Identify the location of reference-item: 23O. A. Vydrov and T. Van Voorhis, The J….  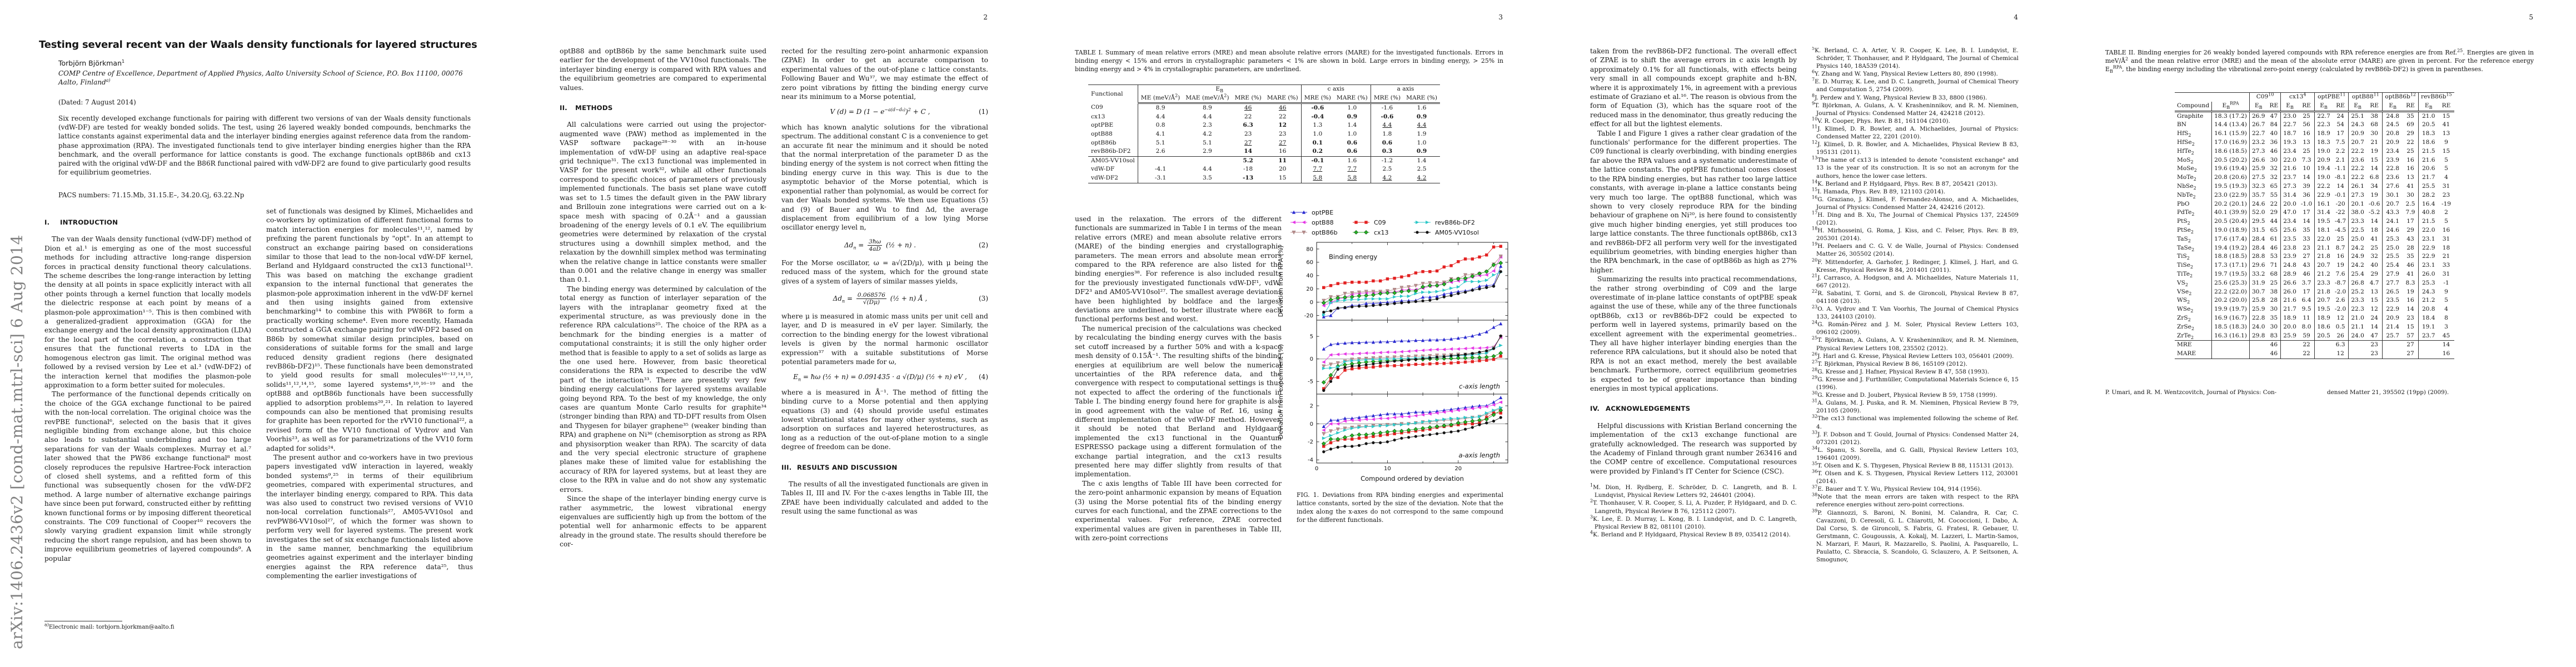
(1915, 312).